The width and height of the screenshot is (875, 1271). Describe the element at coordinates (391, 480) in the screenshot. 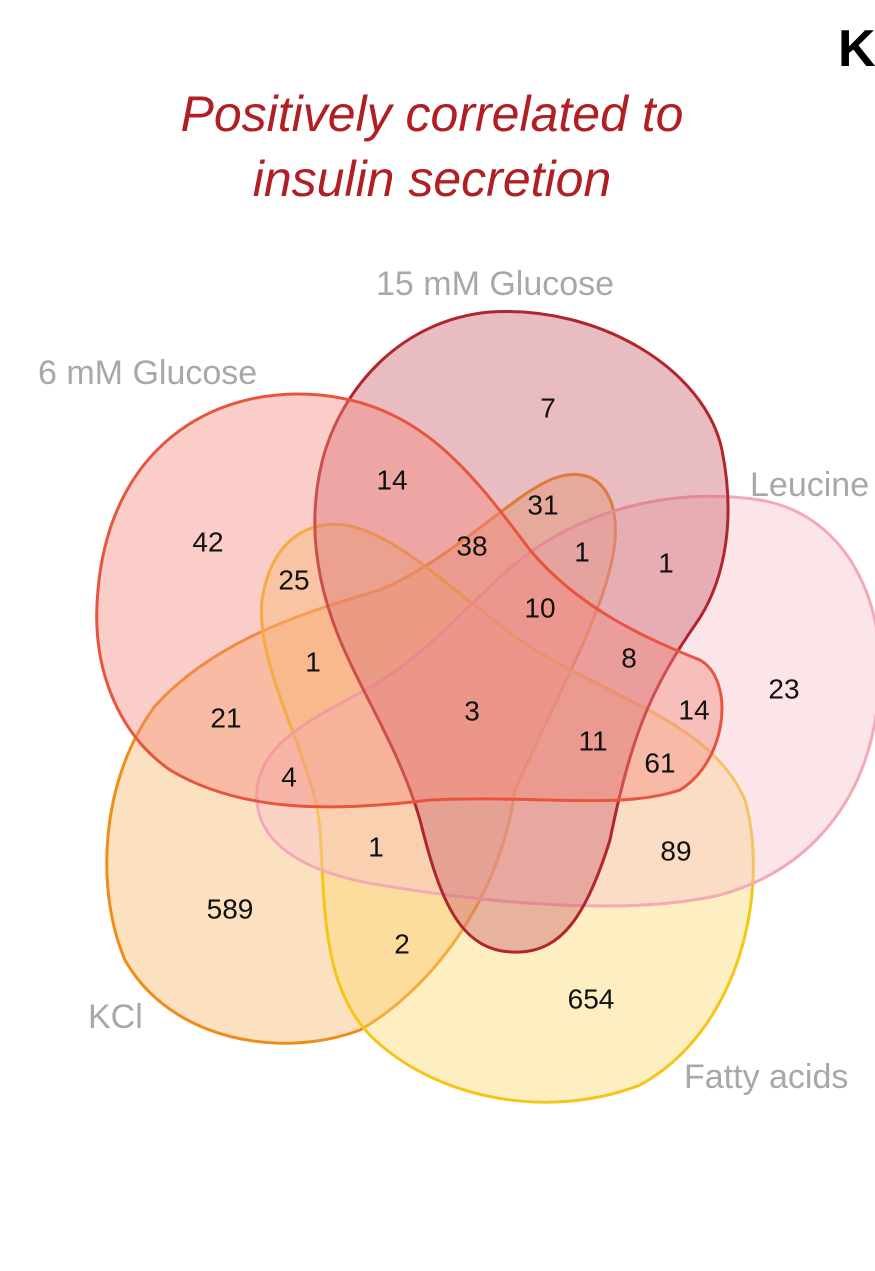

I see `count-g6-g15: 14` at that location.